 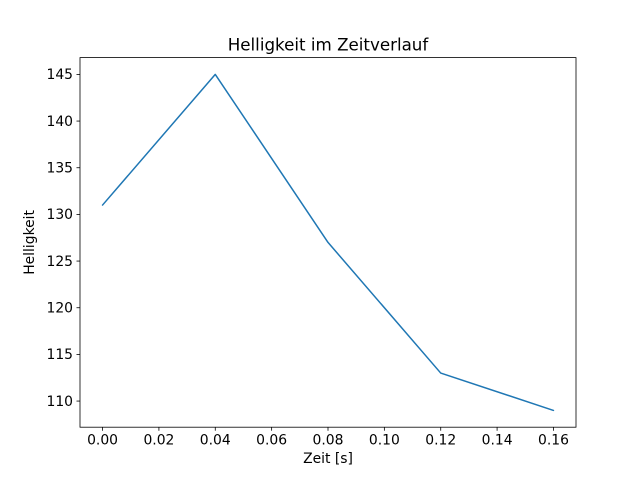 I want to click on y-tick-label: 135, so click(x=59, y=169).